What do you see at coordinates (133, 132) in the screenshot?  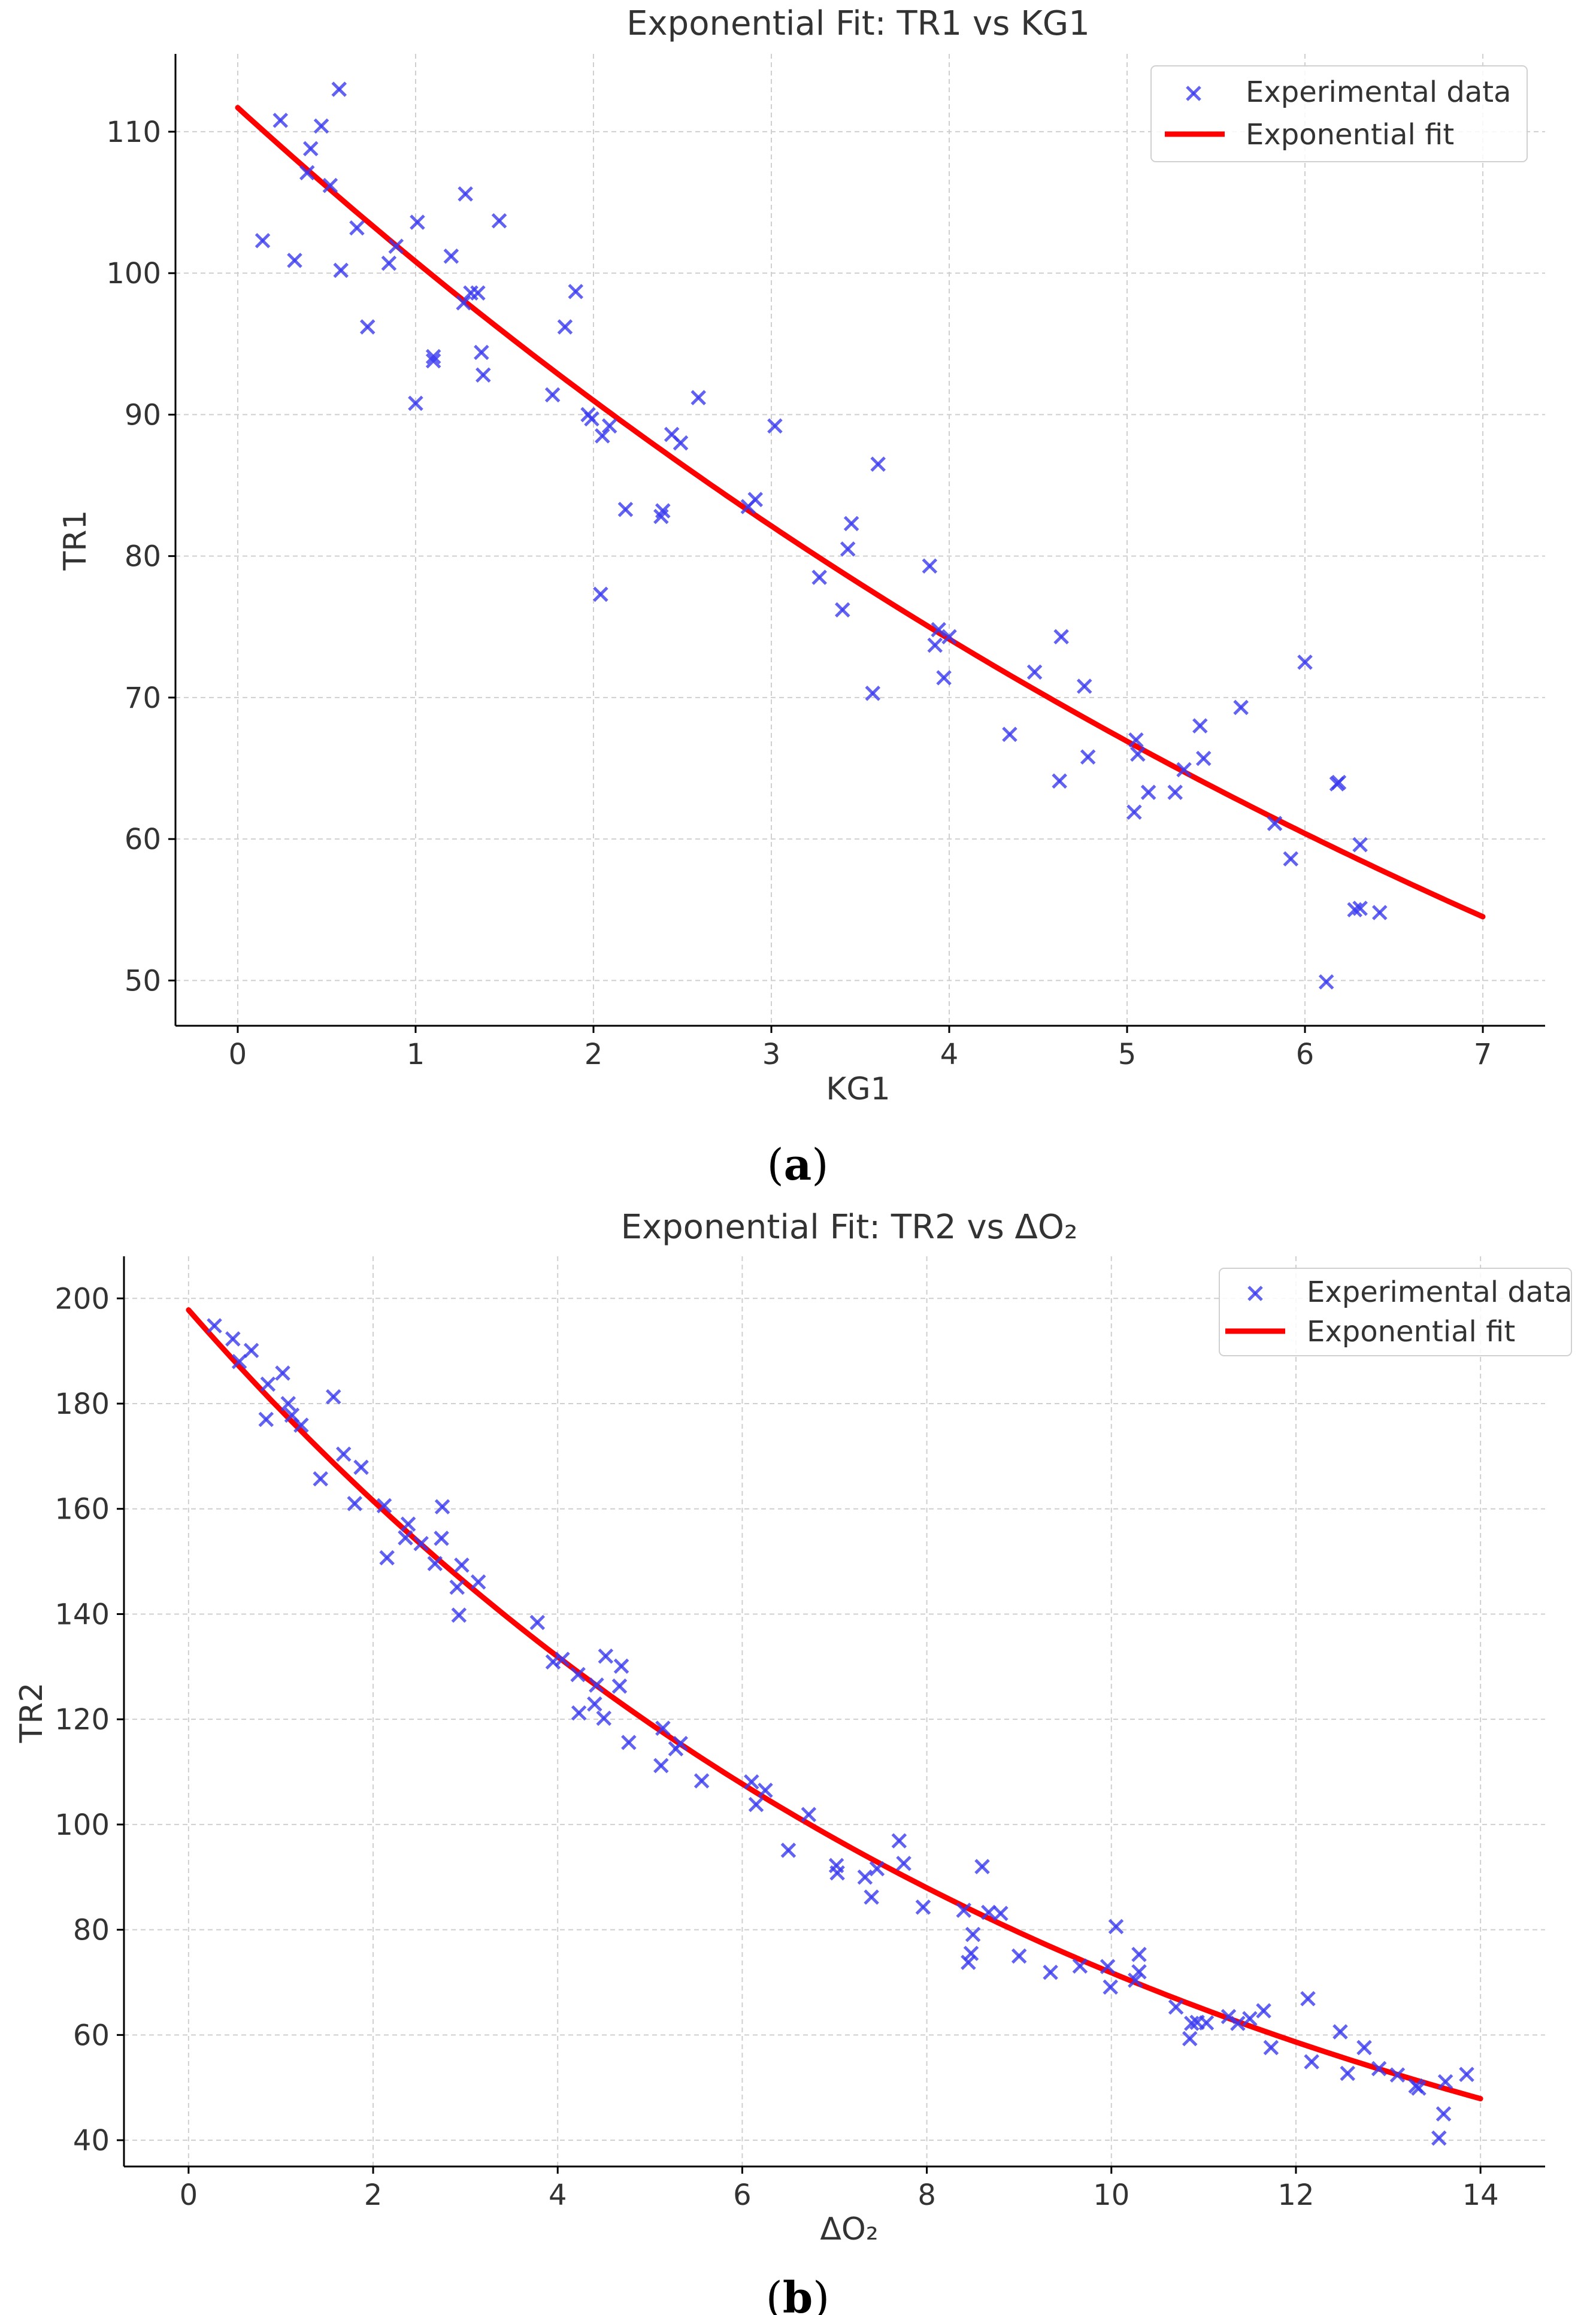 I see `y-tick-label: 110` at bounding box center [133, 132].